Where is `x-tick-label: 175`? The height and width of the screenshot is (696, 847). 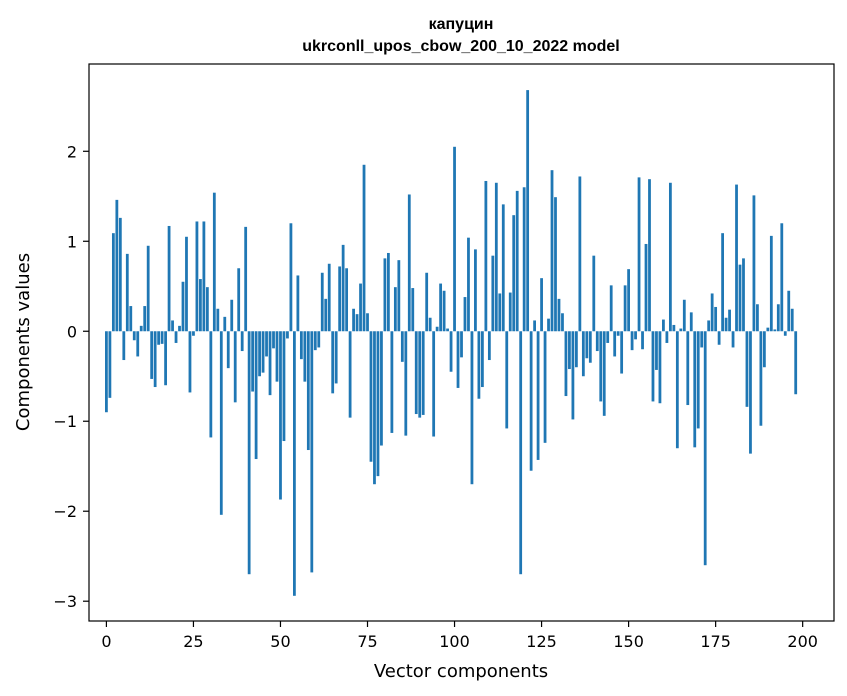
x-tick-label: 175 is located at coordinates (715, 641).